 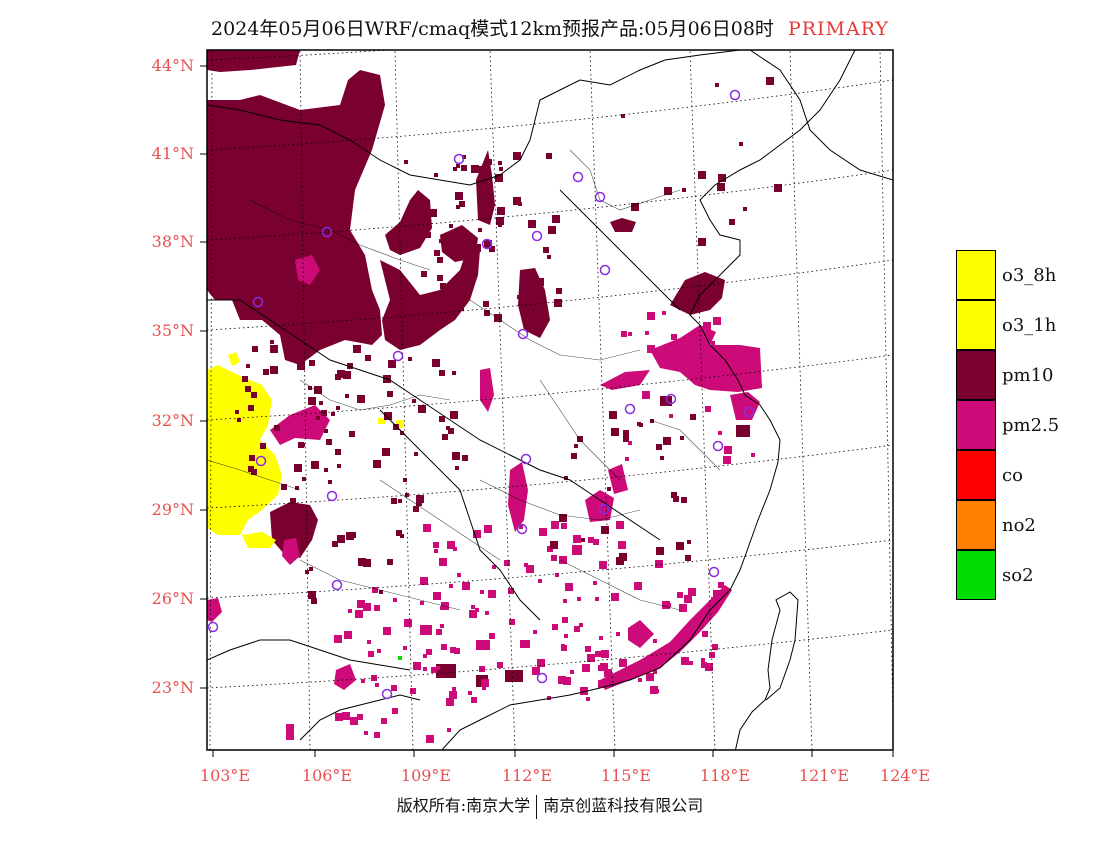 I want to click on legend-label-so2: so2, so click(x=1018, y=575).